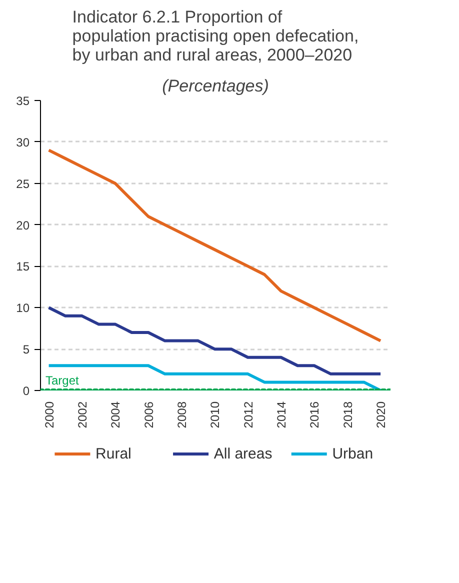 The width and height of the screenshot is (459, 583). I want to click on x-tick-label: 2010, so click(215, 414).